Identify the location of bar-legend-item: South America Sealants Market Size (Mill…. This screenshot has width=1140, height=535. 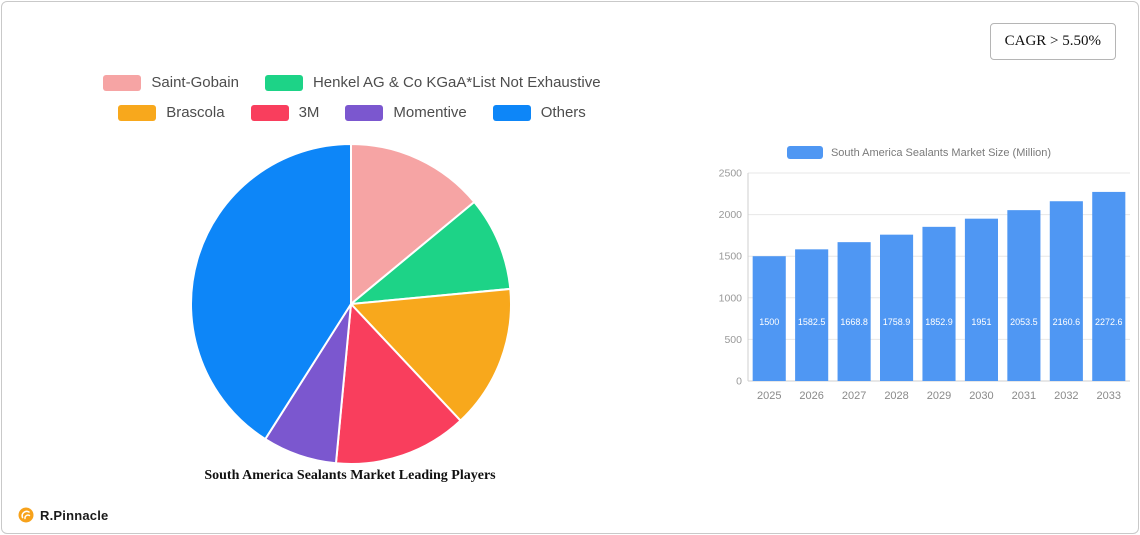
(919, 152).